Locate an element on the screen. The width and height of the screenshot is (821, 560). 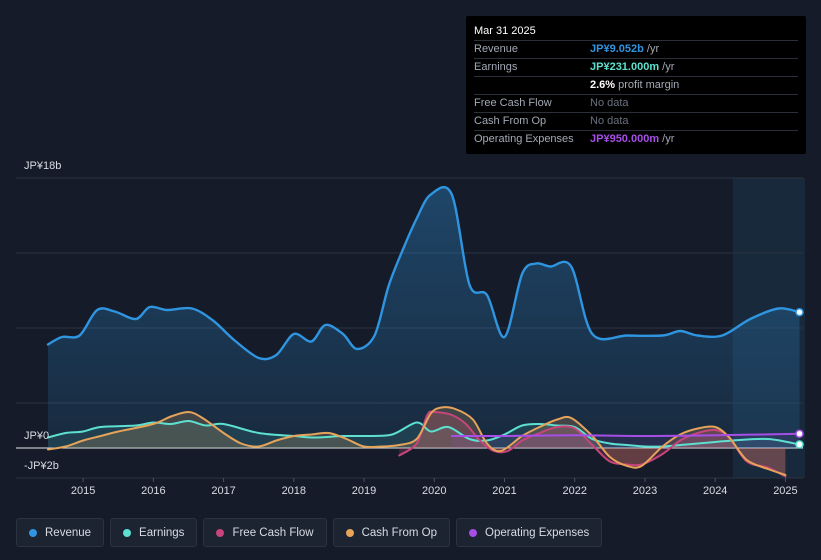
tooltip-row-label: Earnings is located at coordinates (496, 67).